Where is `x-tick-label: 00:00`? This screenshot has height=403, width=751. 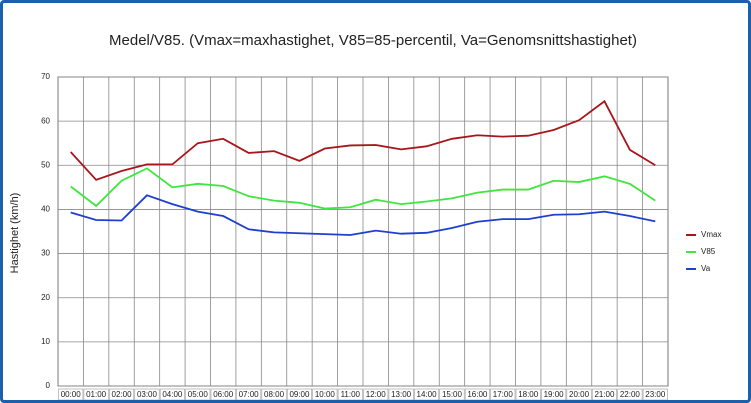 x-tick-label: 00:00 is located at coordinates (71, 394).